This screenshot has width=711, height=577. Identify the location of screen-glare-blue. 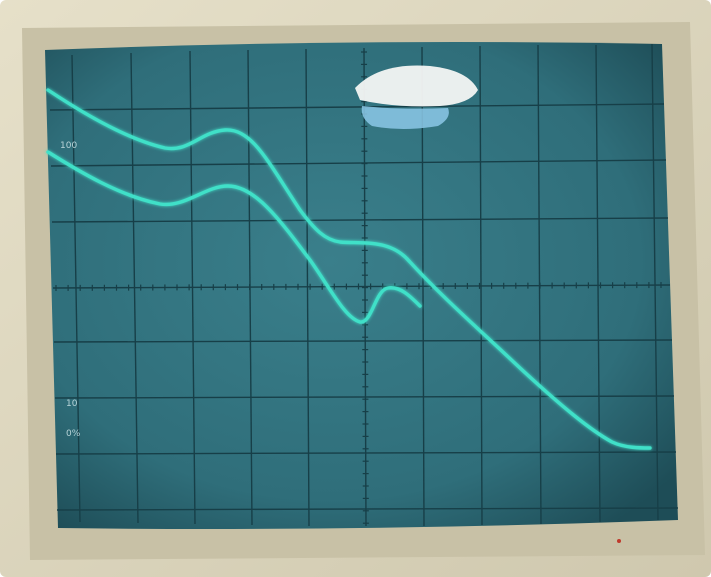
(405, 117).